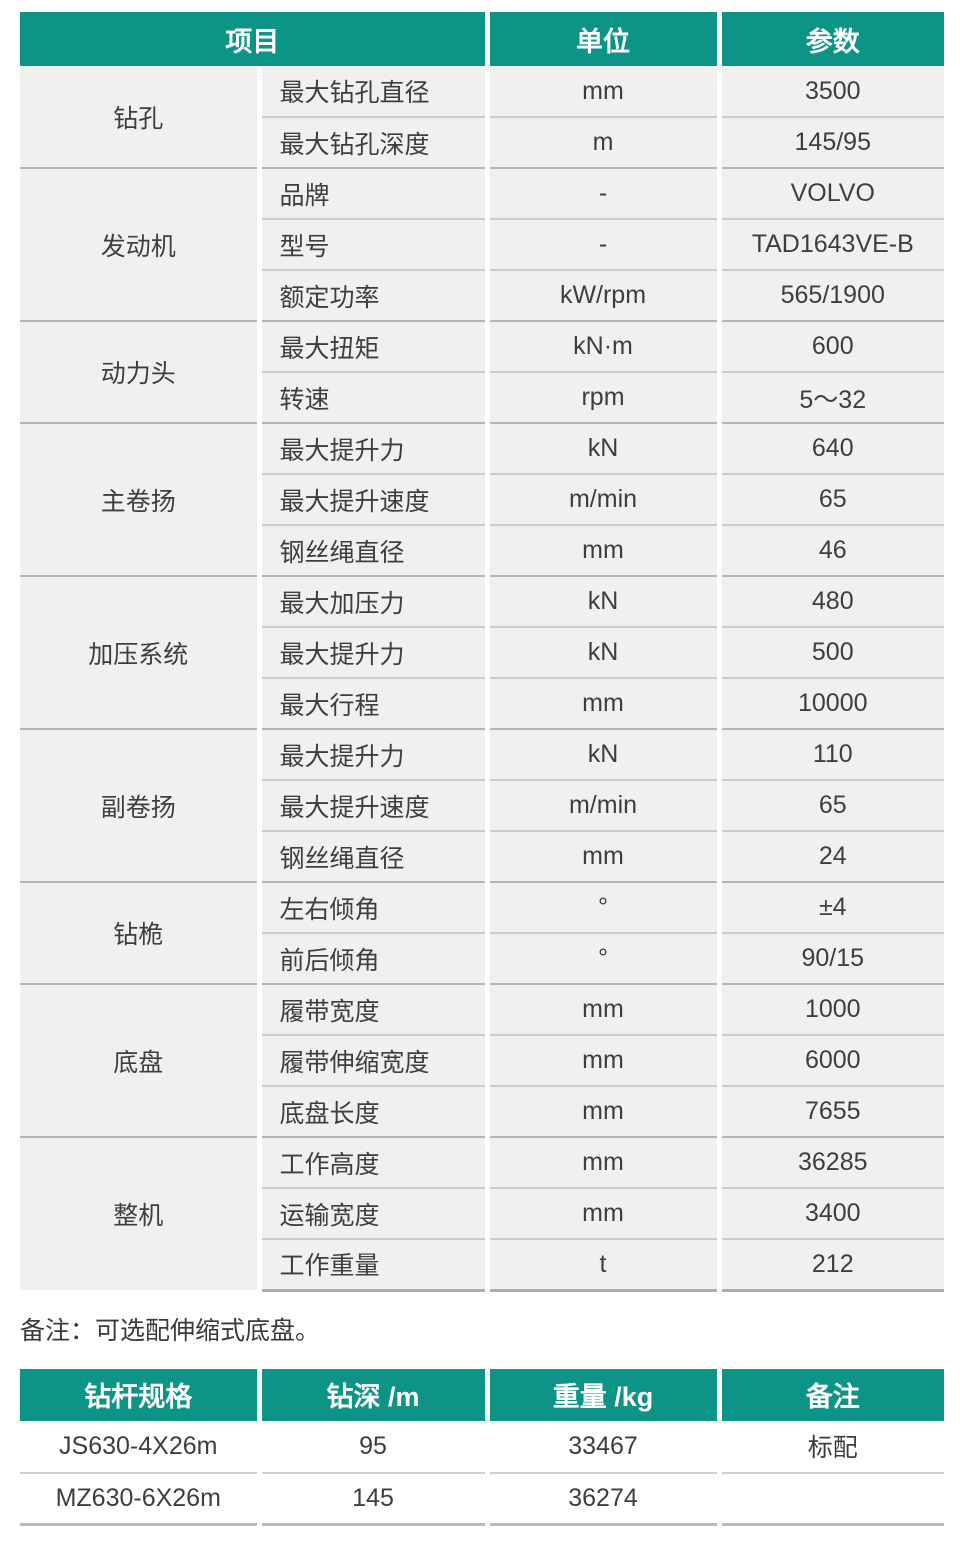  I want to click on header-parameter: 参数, so click(830, 39).